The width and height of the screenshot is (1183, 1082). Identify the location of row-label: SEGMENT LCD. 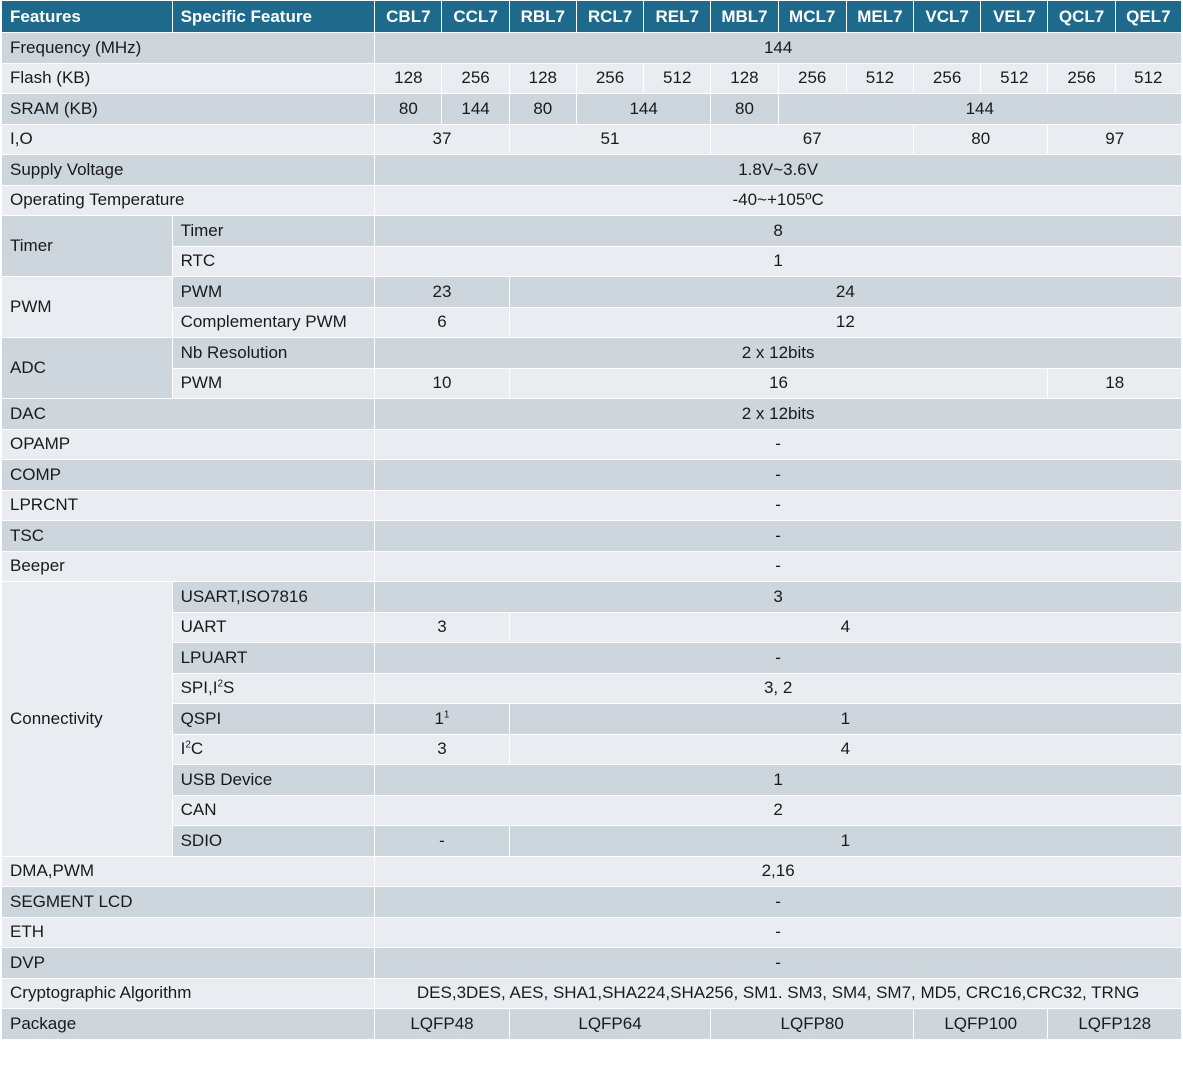
(188, 902).